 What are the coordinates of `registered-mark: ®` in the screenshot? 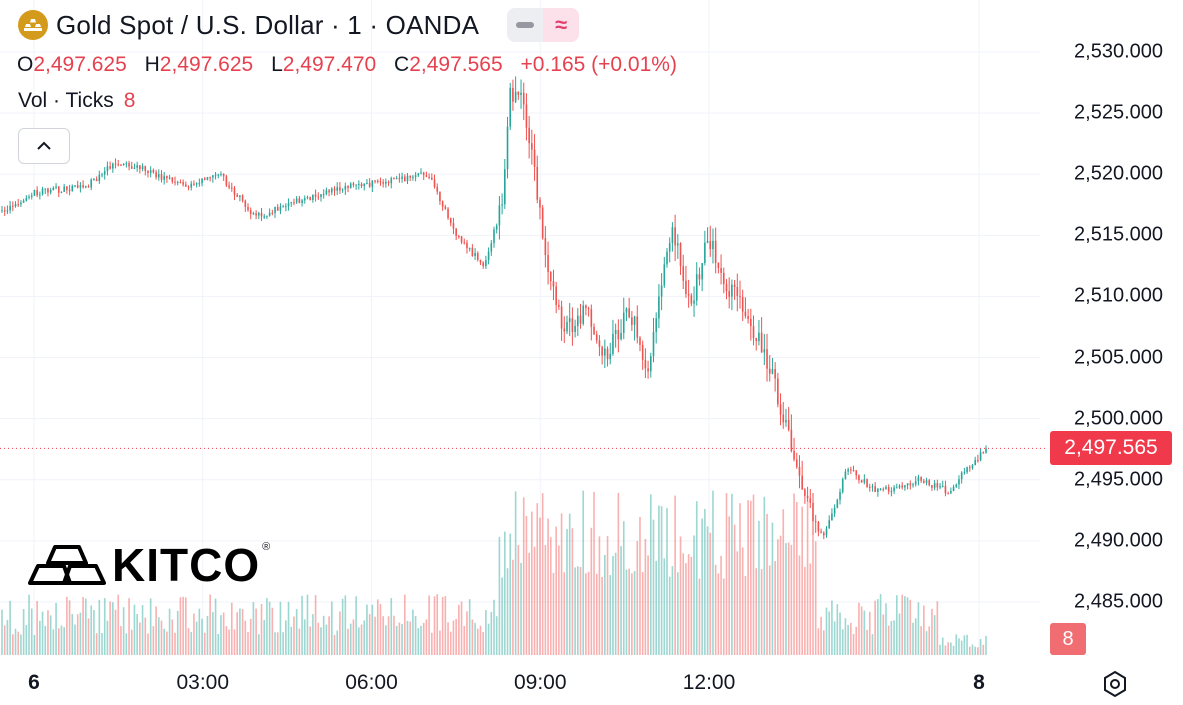 It's located at (266, 547).